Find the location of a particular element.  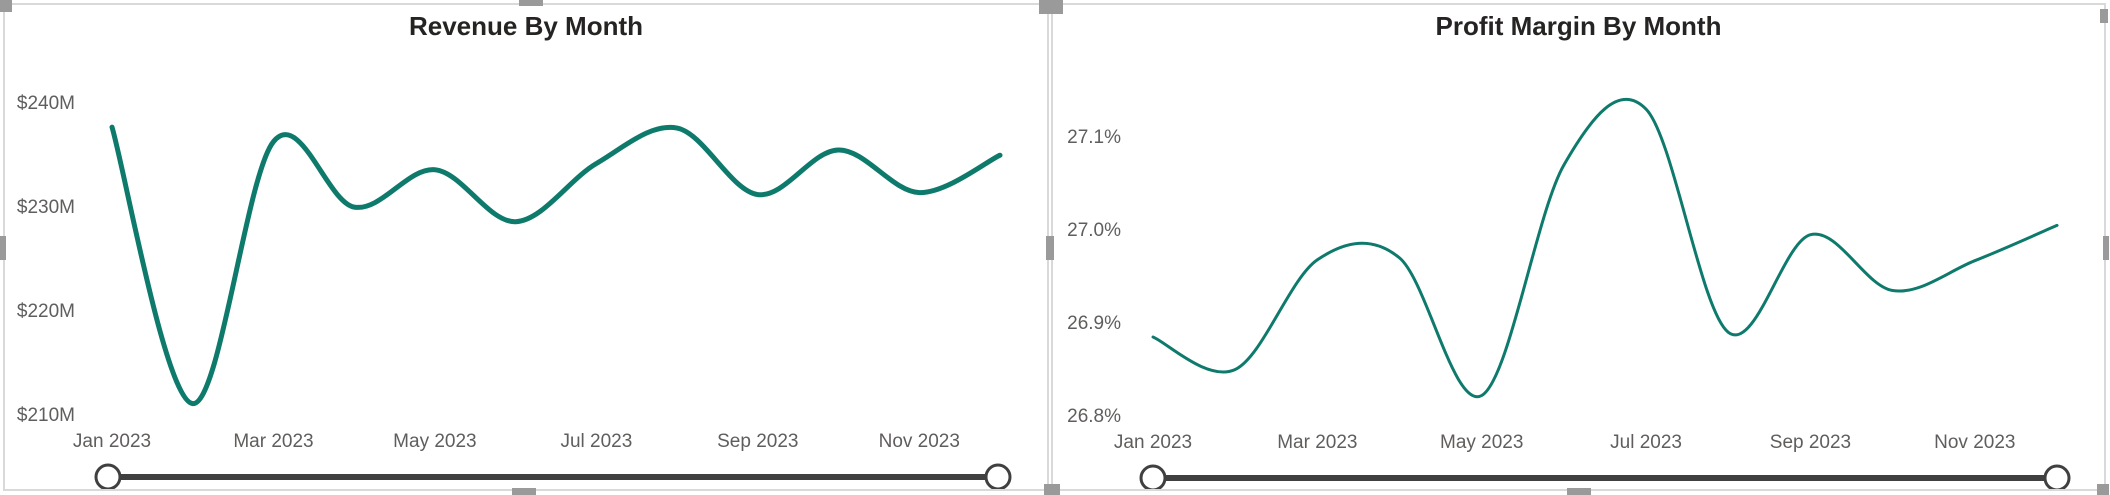

resize-handle-top-center is located at coordinates (531, 3).